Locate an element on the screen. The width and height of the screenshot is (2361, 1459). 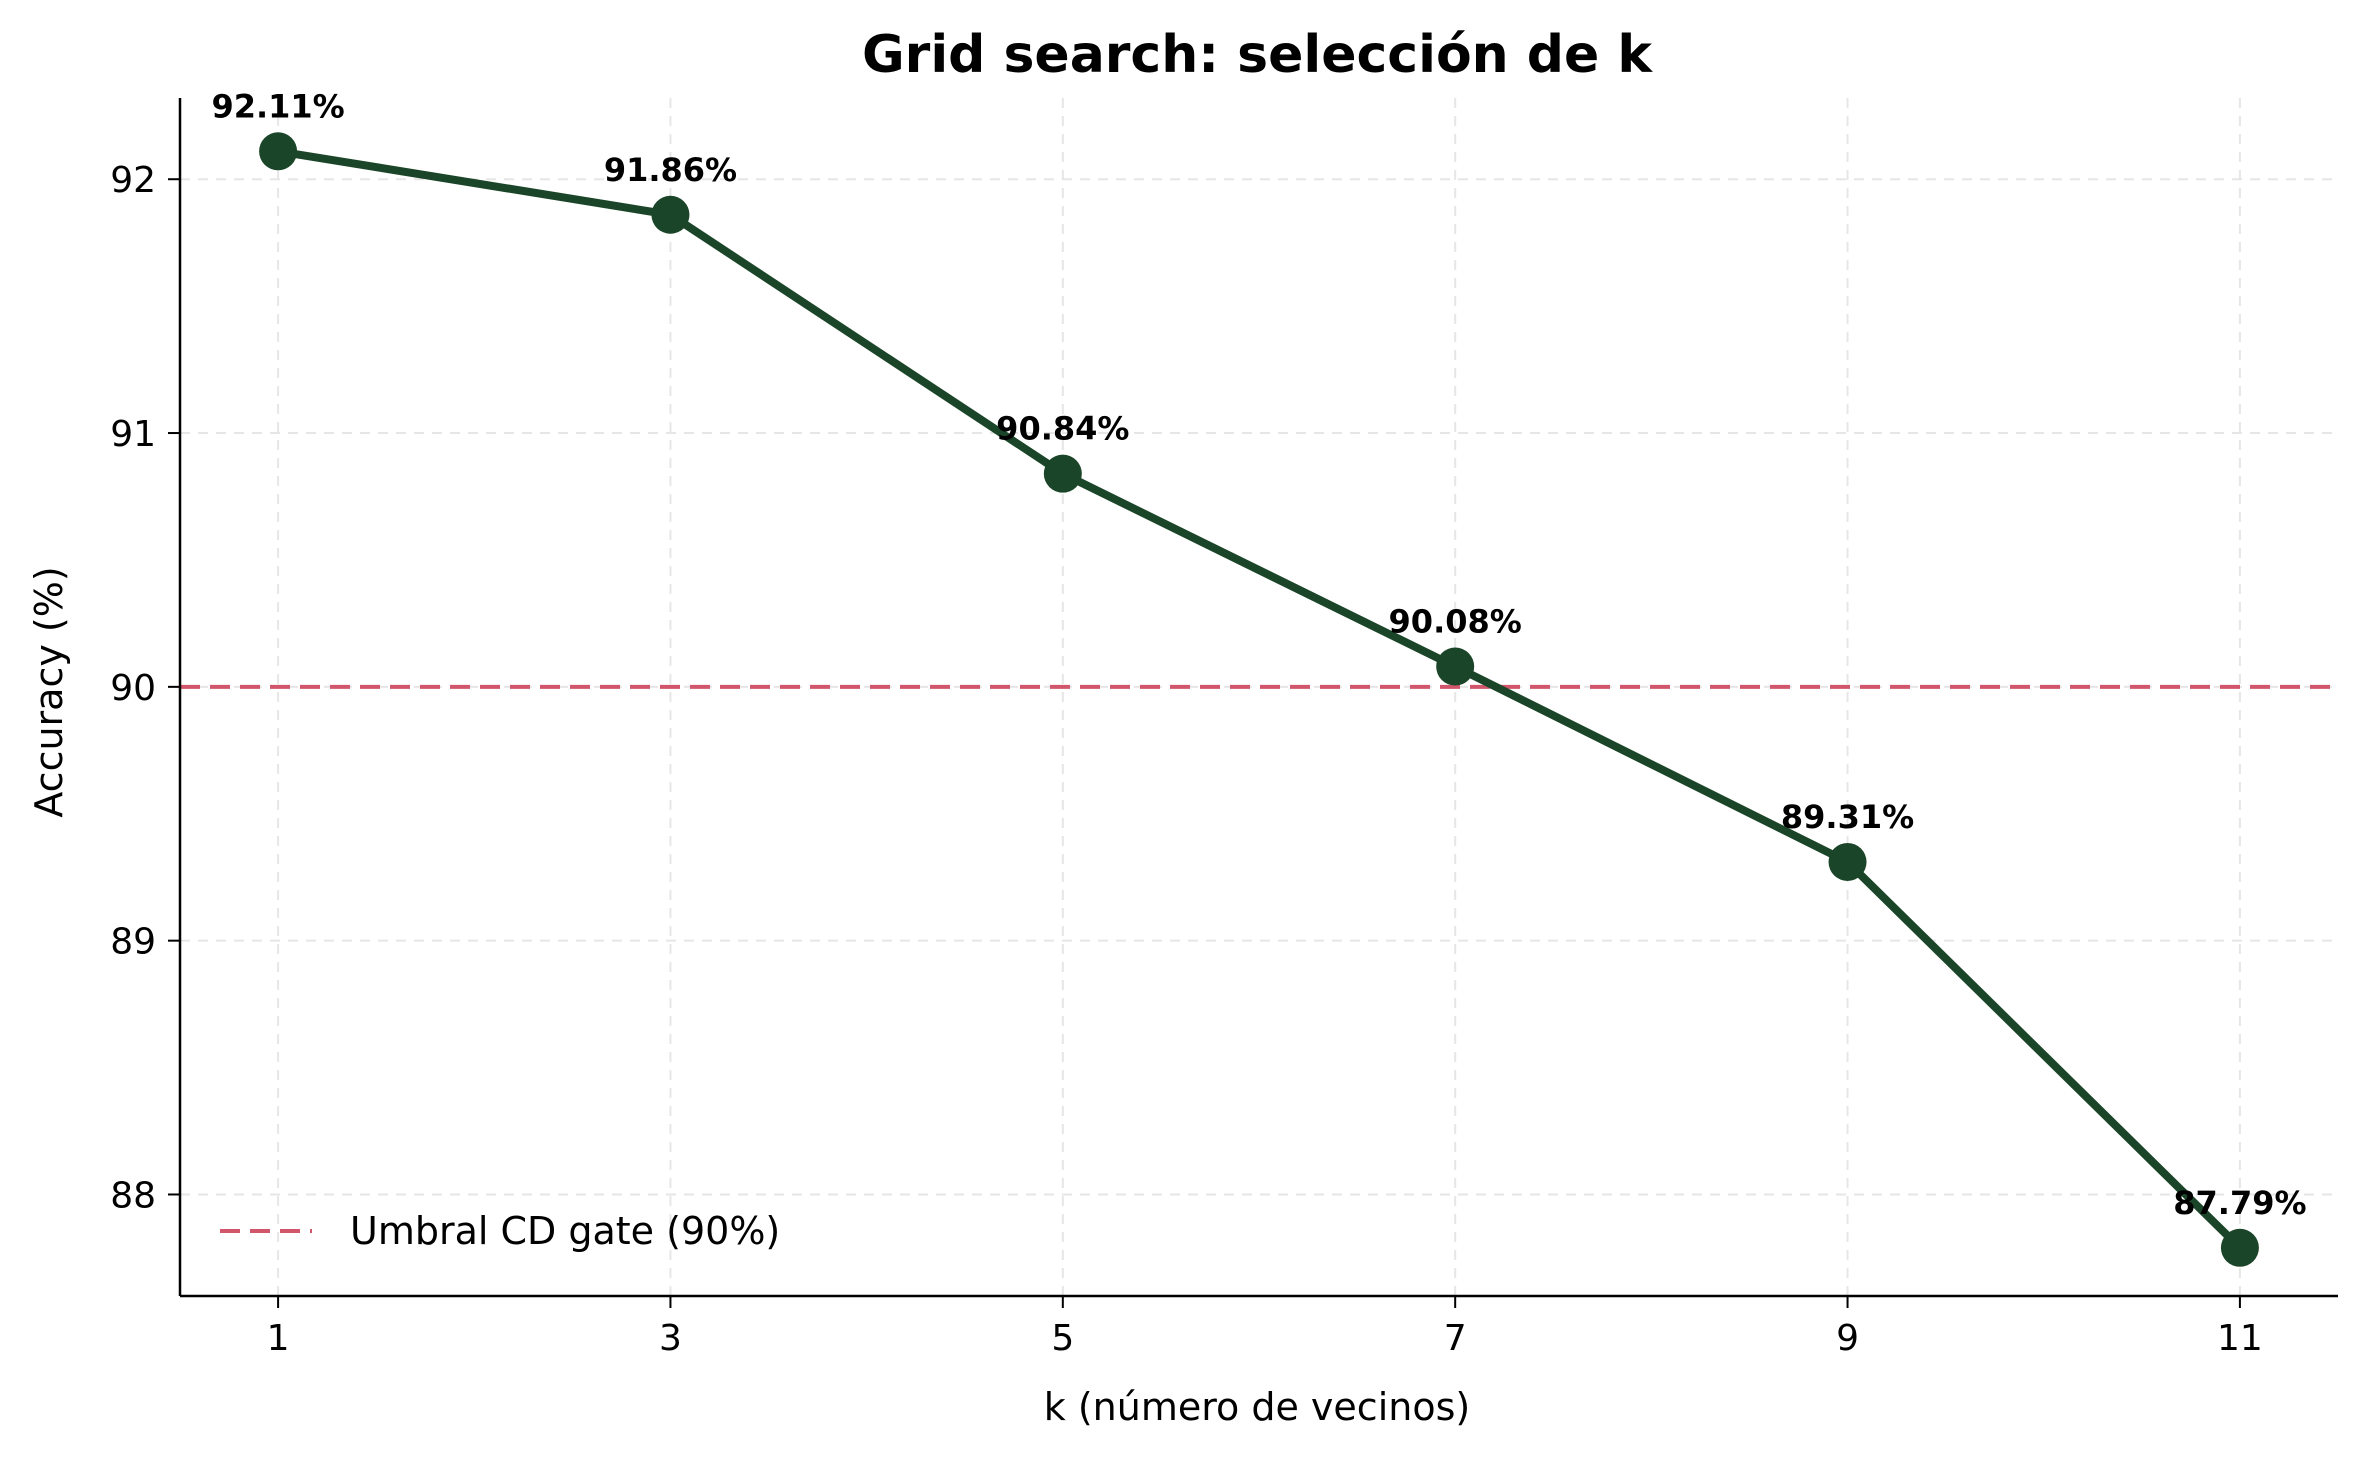
data-label: 89.31% is located at coordinates (1847, 817).